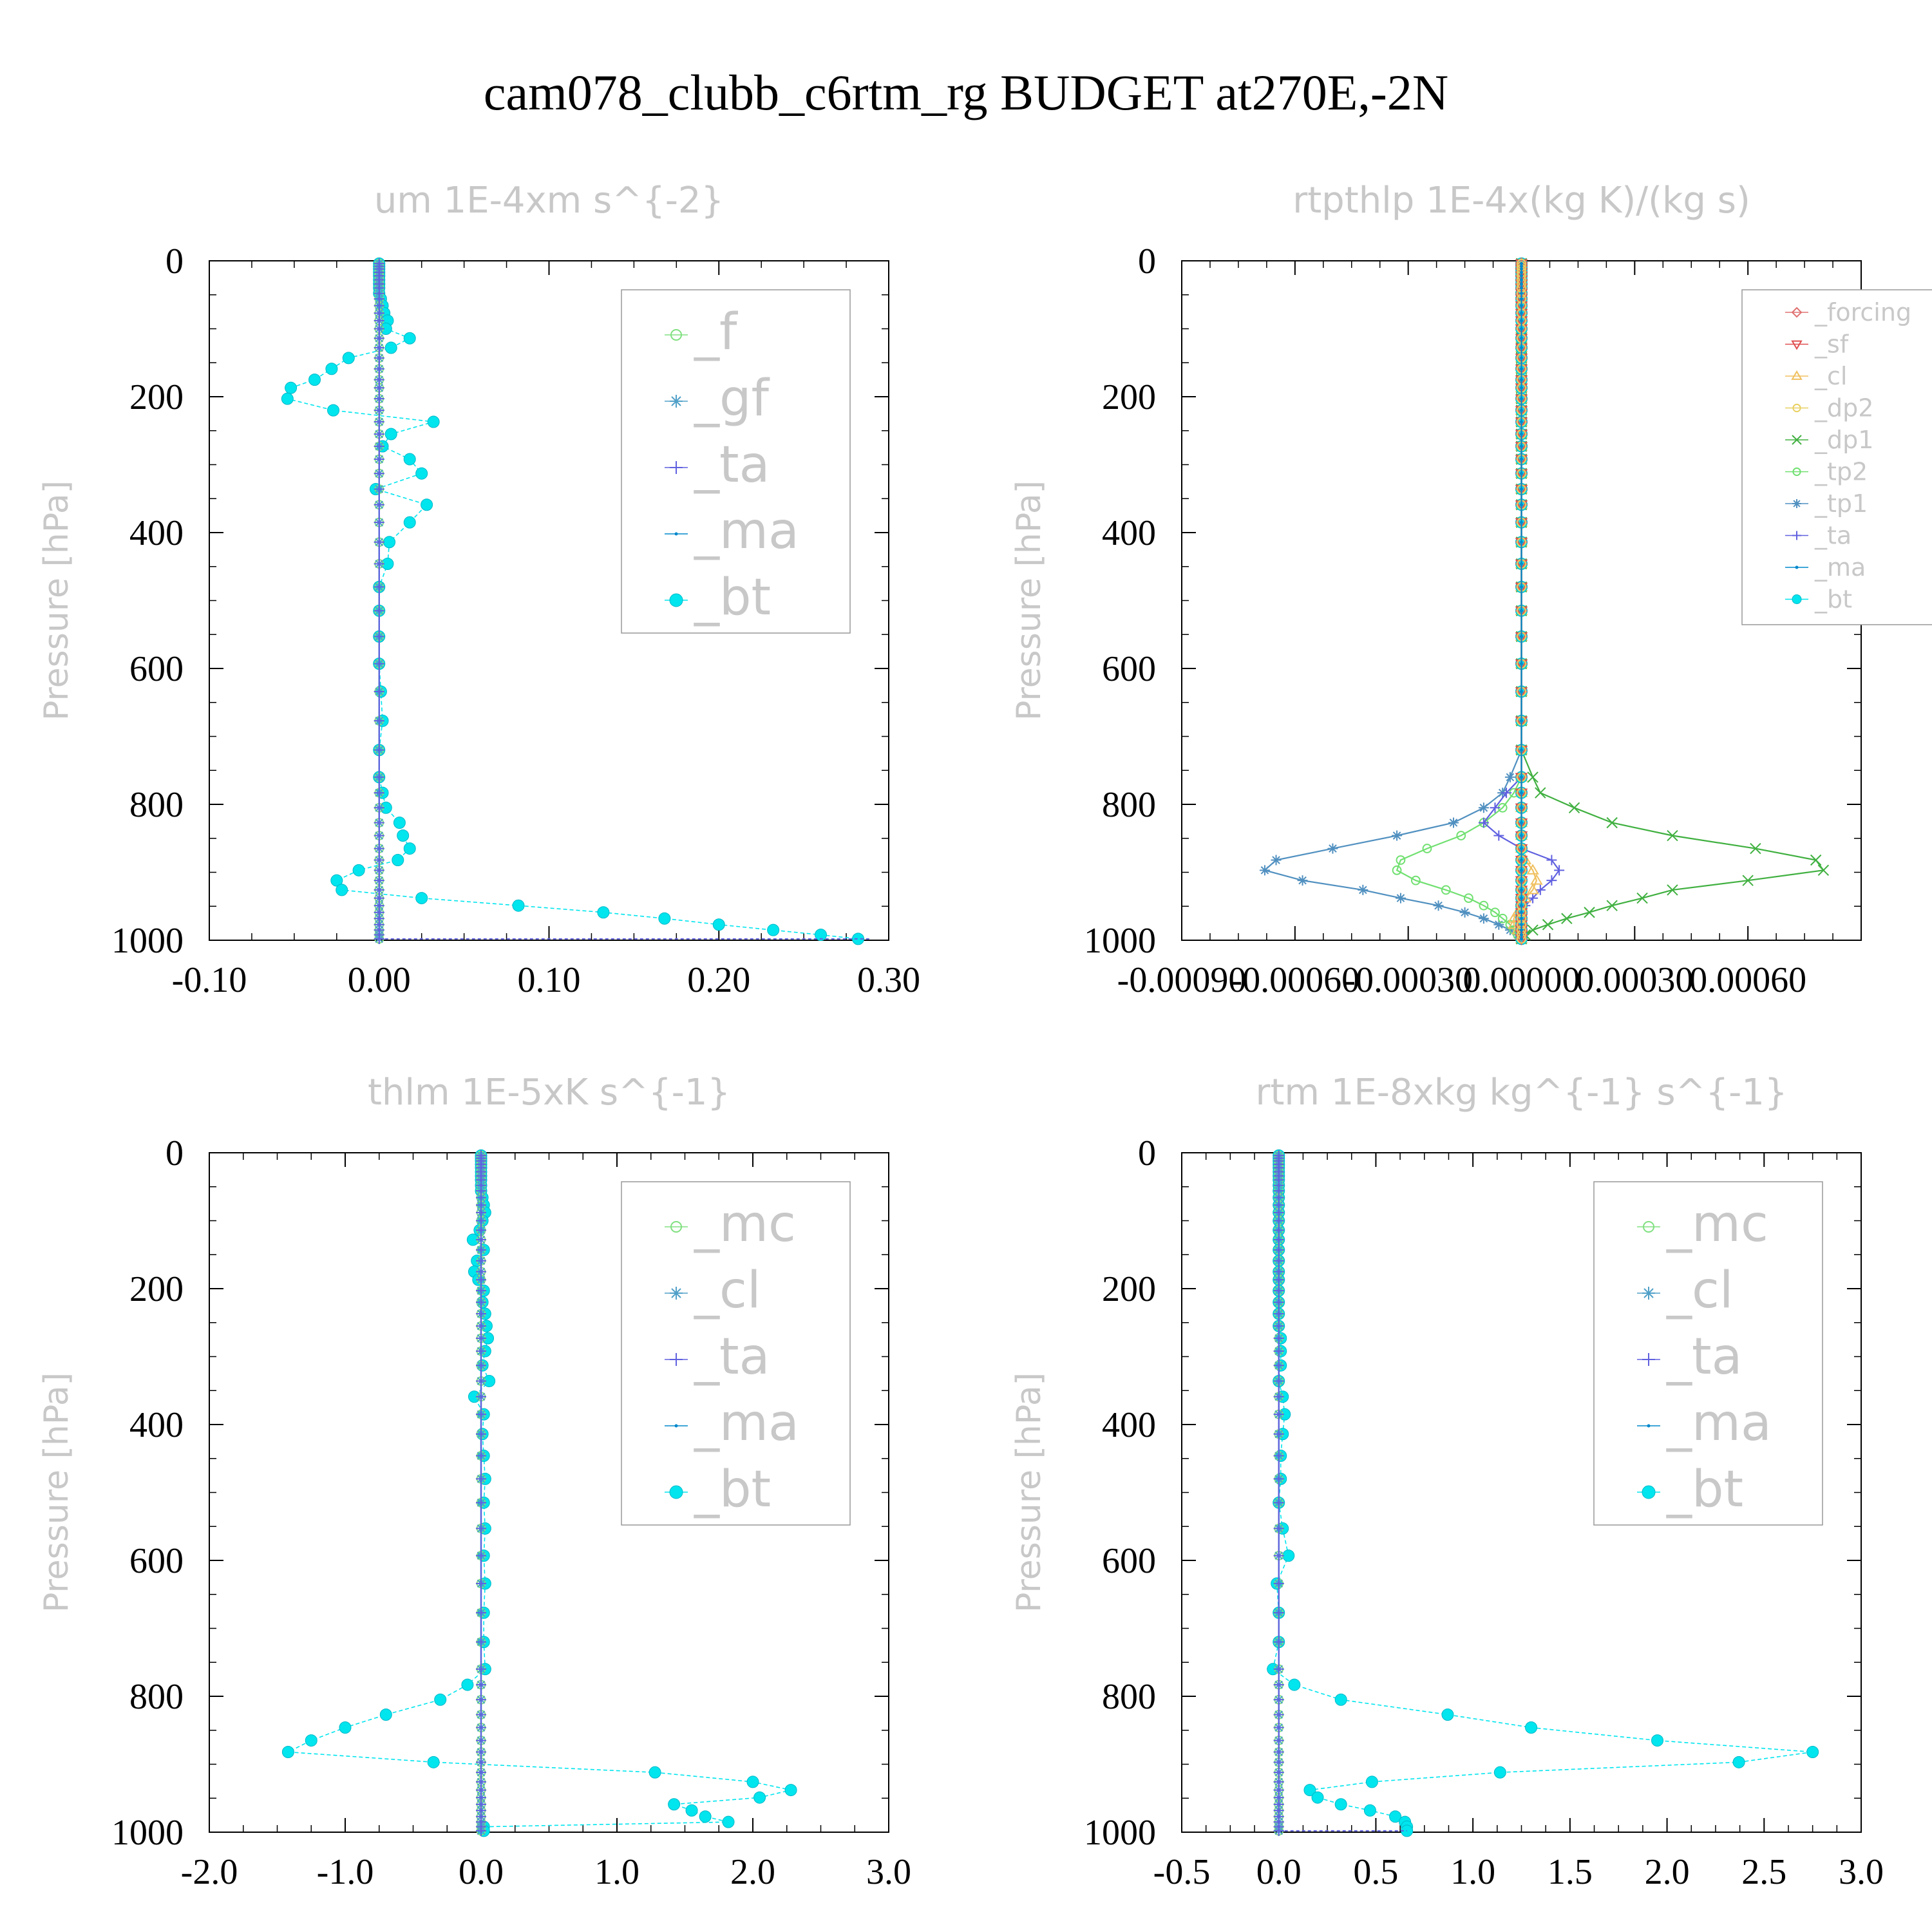 Image resolution: width=1932 pixels, height=1932 pixels. Describe the element at coordinates (1708, 1353) in the screenshot. I see `legend-box` at that location.